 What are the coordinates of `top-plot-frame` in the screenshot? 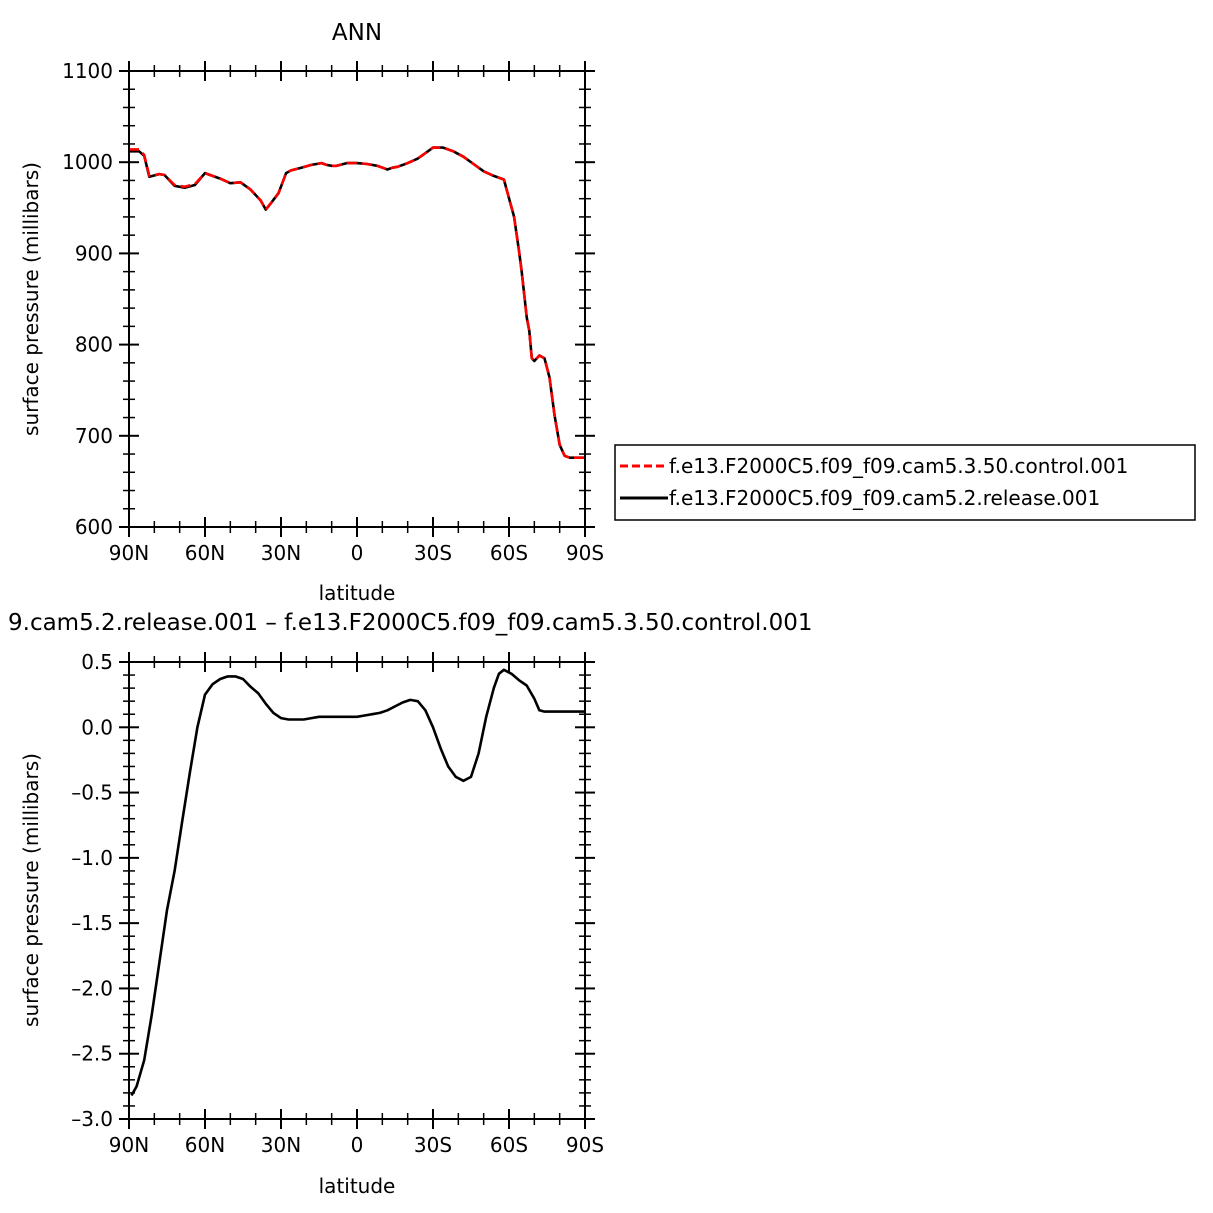 It's located at (357, 299).